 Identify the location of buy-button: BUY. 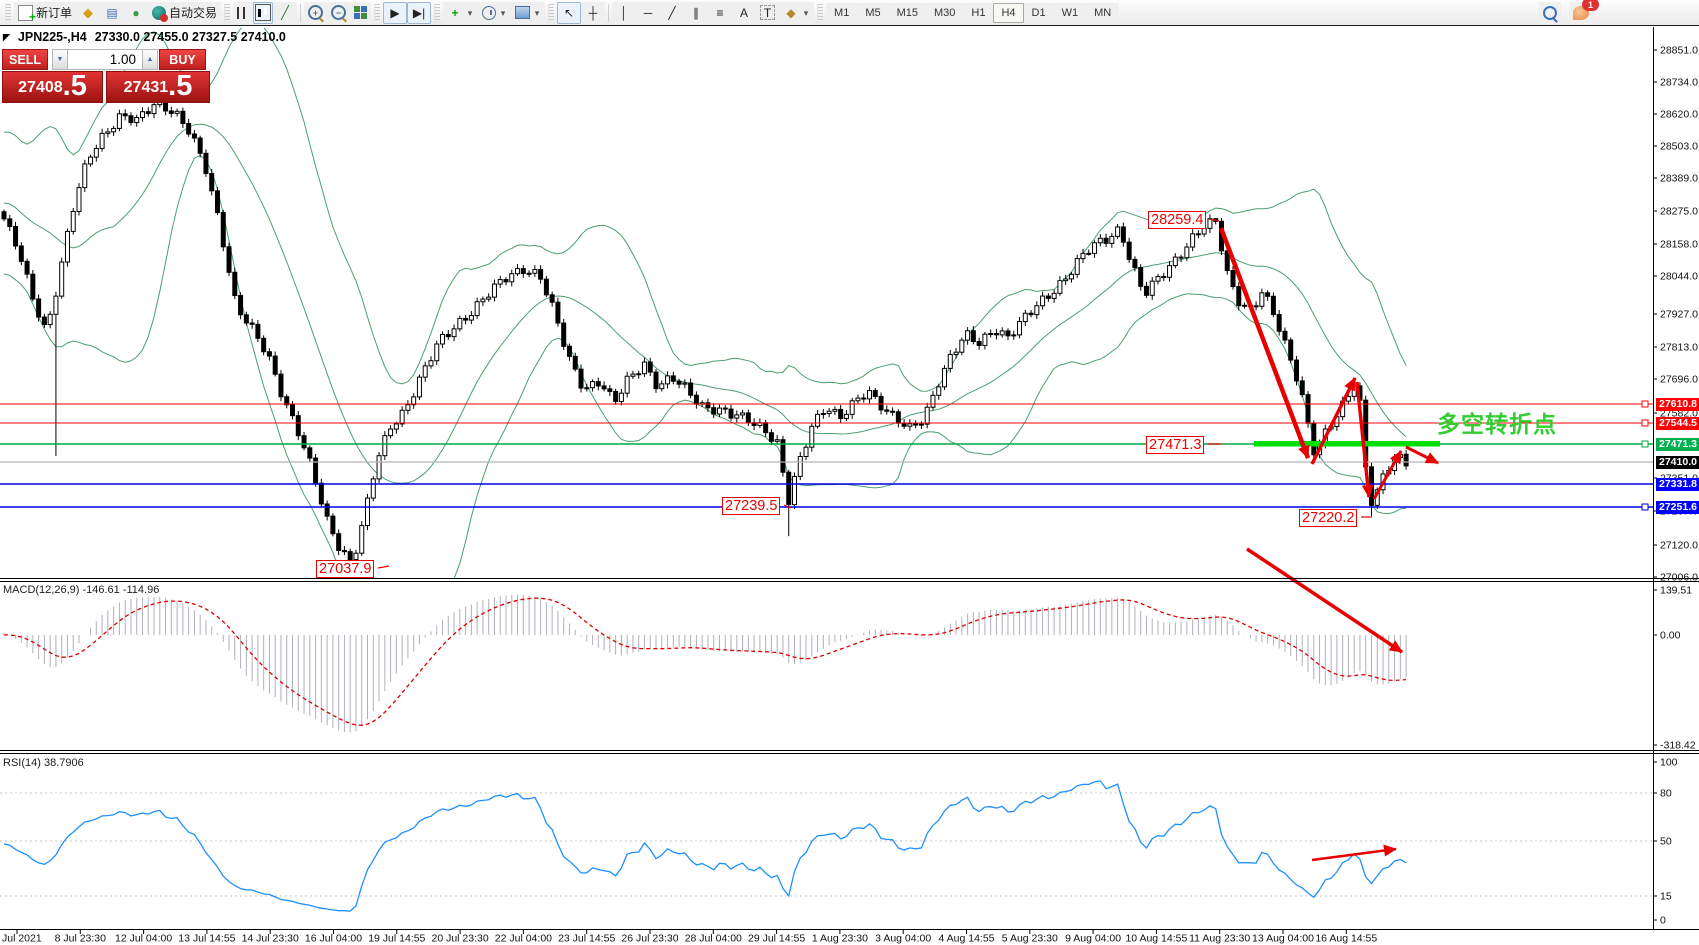
(182, 59).